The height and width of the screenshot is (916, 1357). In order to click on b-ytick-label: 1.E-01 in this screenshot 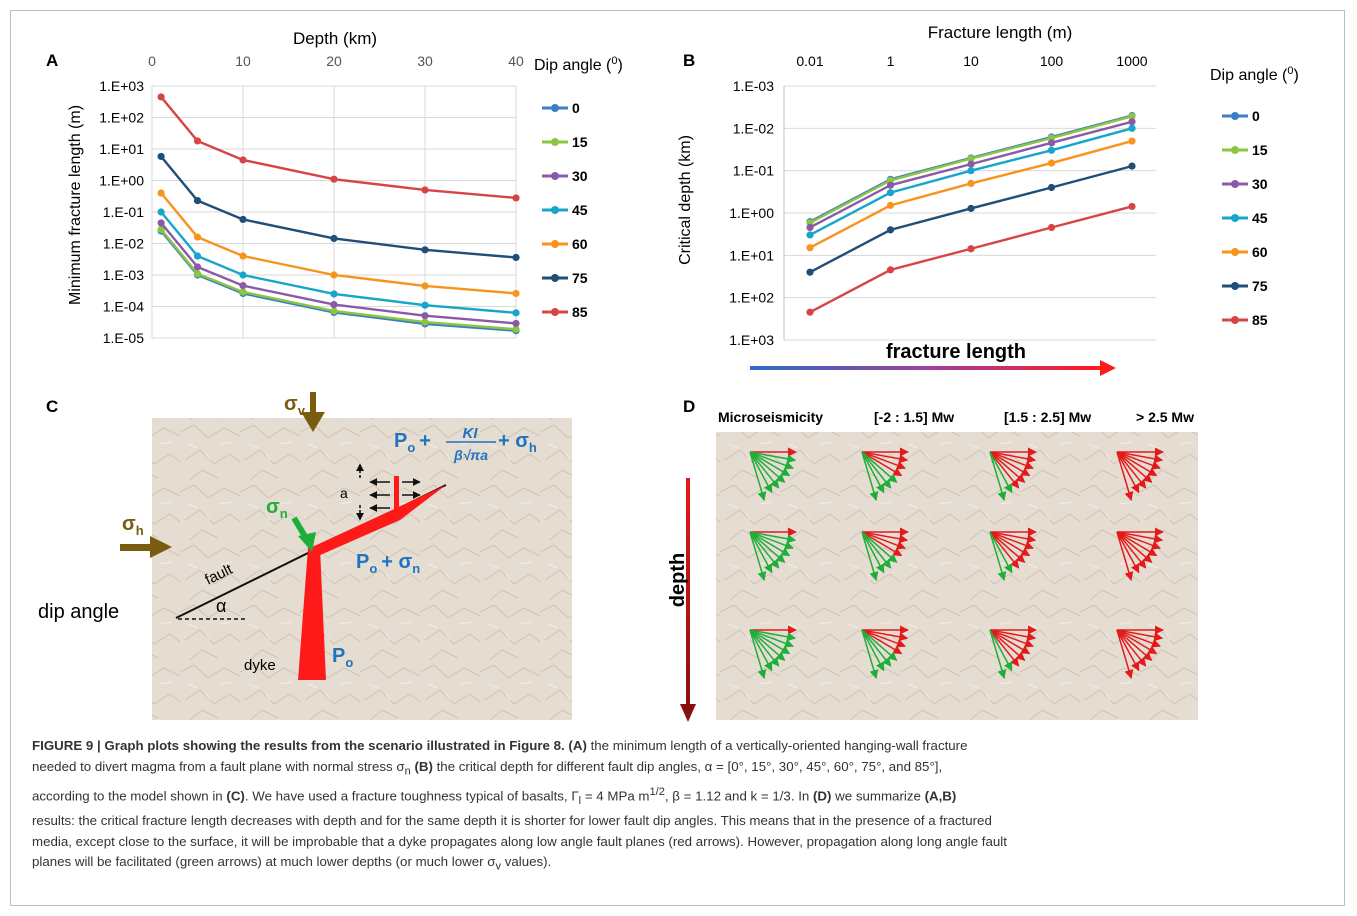, I will do `click(753, 171)`.